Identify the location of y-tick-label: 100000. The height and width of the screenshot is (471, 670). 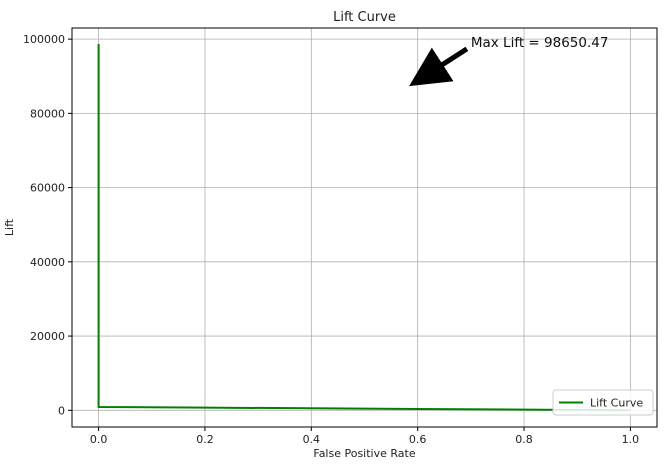
(44, 39).